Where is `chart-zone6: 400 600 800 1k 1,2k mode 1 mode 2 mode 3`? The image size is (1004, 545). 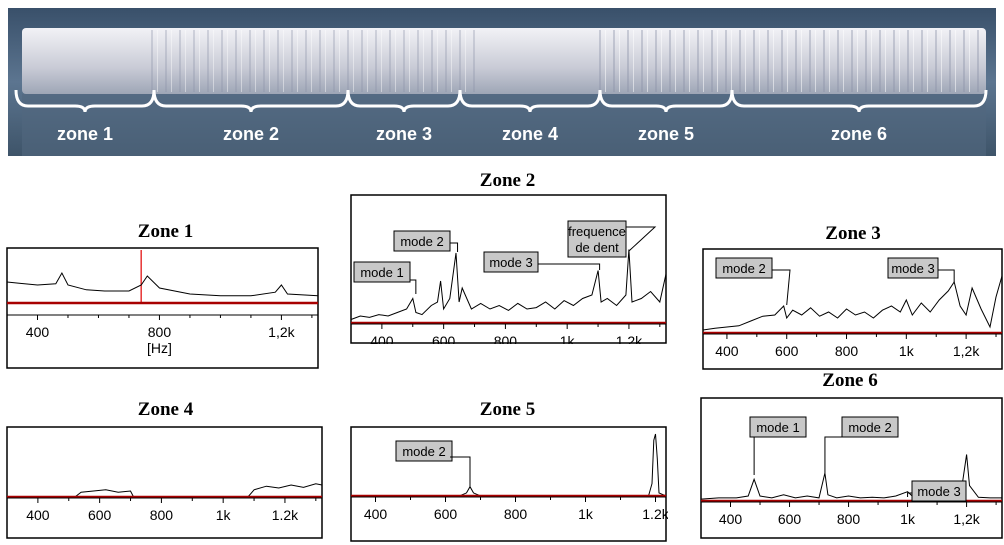 chart-zone6: 400 600 800 1k 1,2k mode 1 mode 2 mode 3 is located at coordinates (851, 468).